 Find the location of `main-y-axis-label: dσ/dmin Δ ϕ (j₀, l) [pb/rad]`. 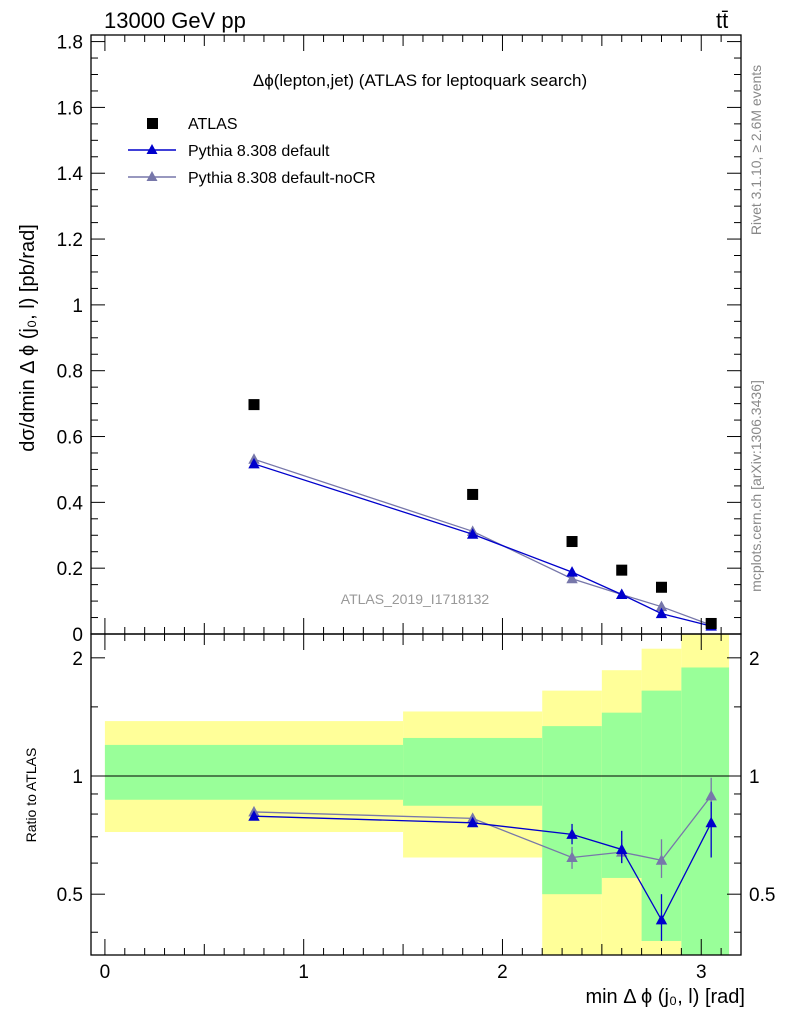

main-y-axis-label: dσ/dmin Δ ϕ (j₀, l) [pb/rad] is located at coordinates (28, 338).